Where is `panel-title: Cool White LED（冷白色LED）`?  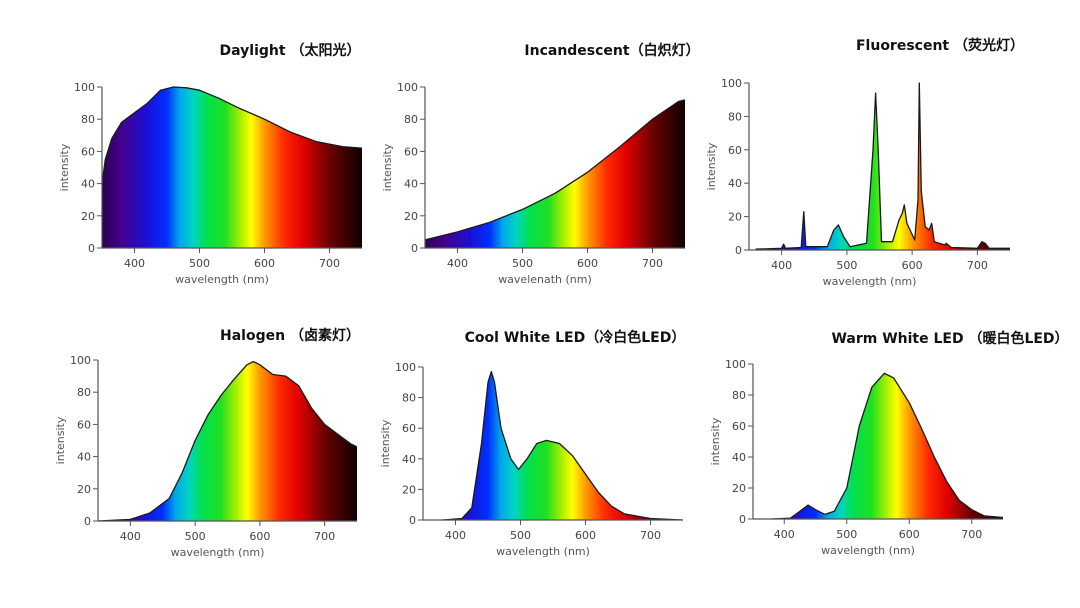 panel-title: Cool White LED（冷白色LED） is located at coordinates (575, 337).